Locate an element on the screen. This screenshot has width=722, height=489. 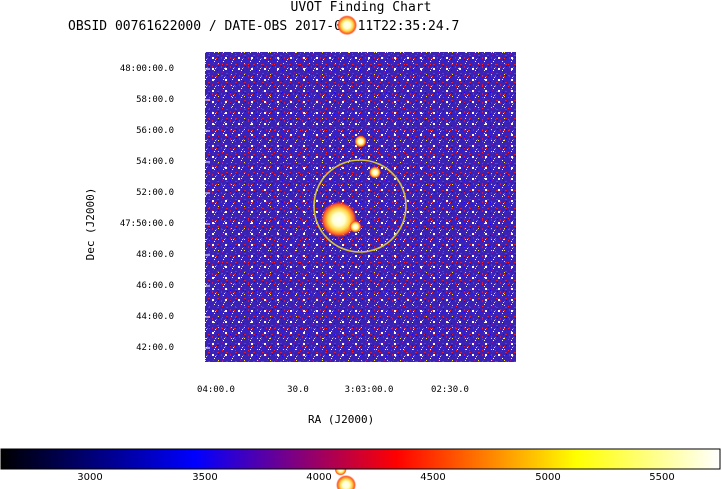
stars-layer is located at coordinates (350, 252).